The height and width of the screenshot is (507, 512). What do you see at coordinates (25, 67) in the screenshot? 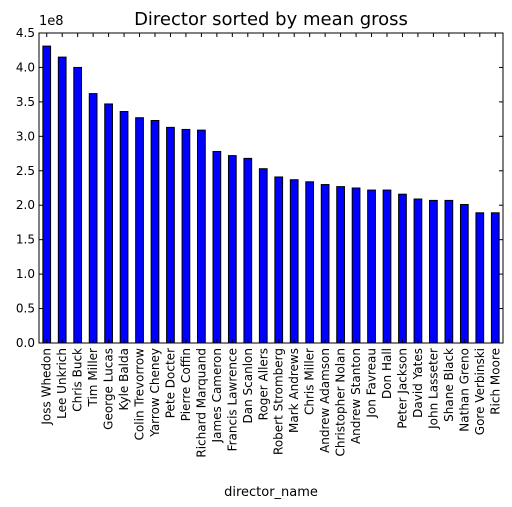
I see `y-tick-label: 4.0` at bounding box center [25, 67].